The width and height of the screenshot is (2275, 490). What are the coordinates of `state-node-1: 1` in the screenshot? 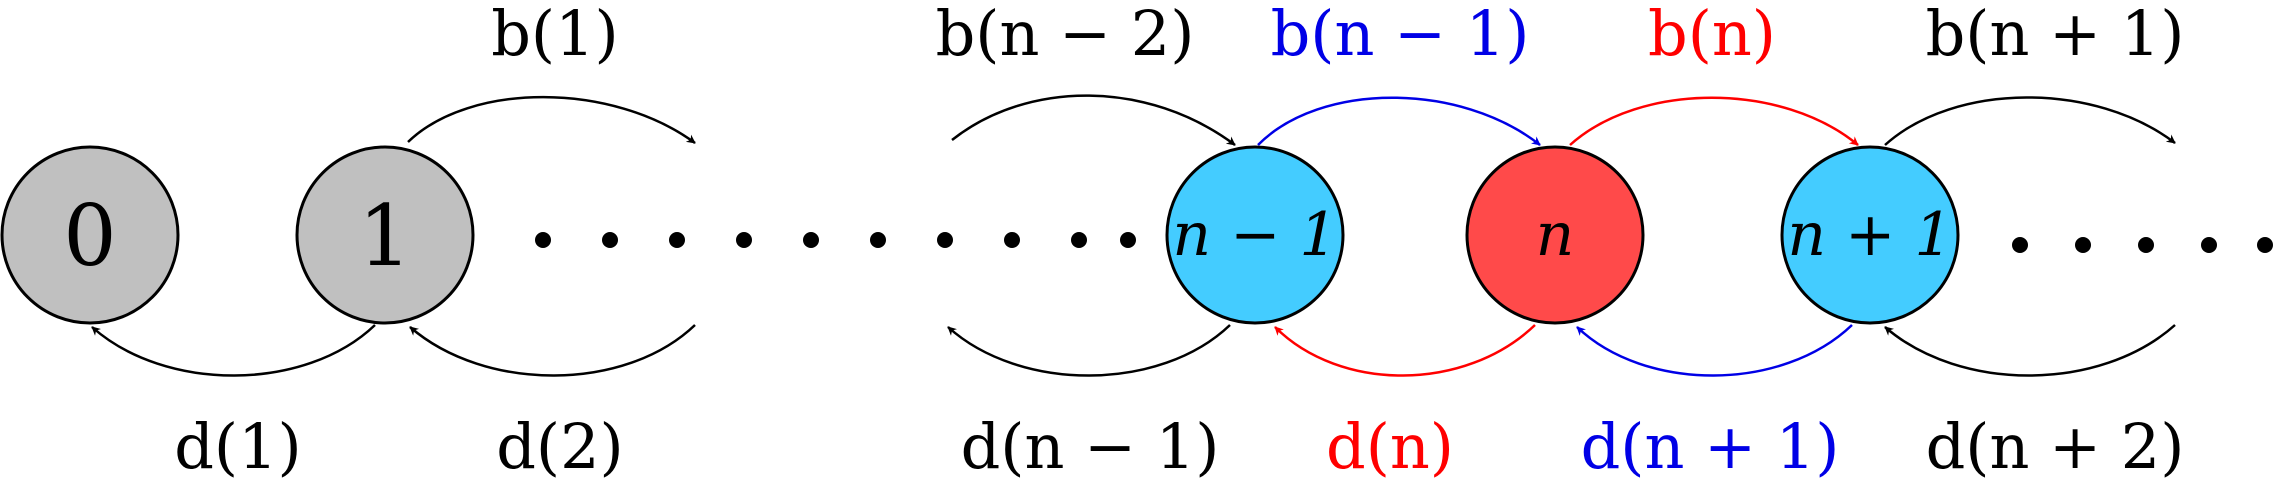 It's located at (385, 235).